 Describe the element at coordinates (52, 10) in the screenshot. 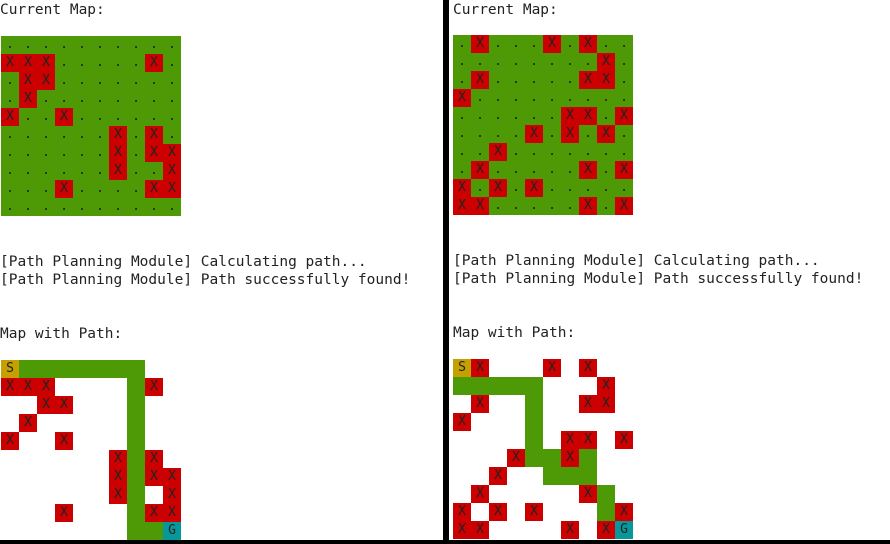

I see `current-map-label: Current Map:` at that location.